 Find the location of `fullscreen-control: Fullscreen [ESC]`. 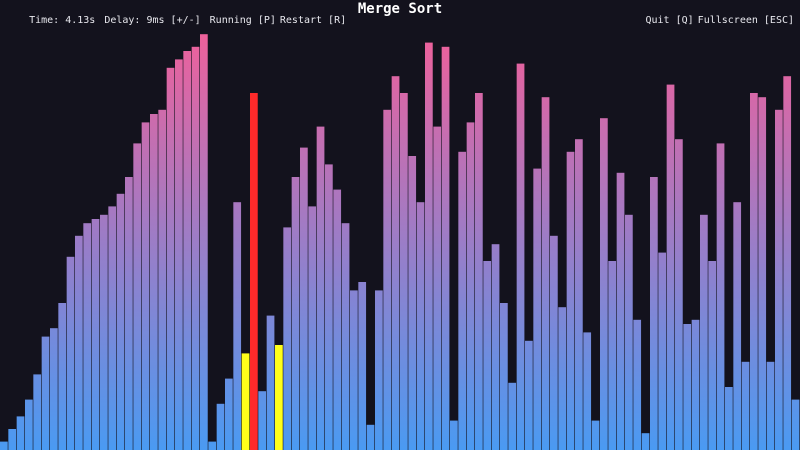

fullscreen-control: Fullscreen [ESC] is located at coordinates (745, 20).